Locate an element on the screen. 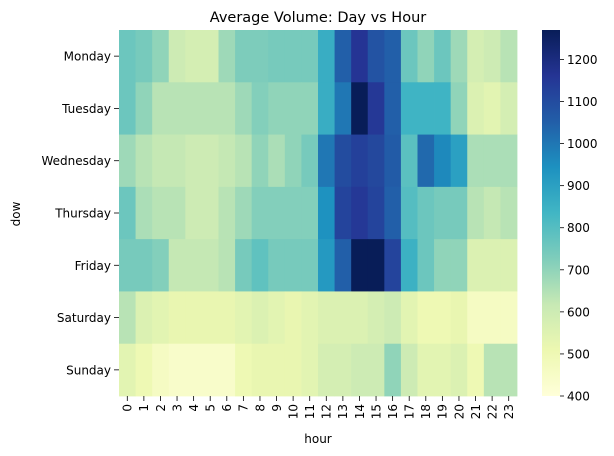  colorbar-tick-label: 800 is located at coordinates (578, 228).